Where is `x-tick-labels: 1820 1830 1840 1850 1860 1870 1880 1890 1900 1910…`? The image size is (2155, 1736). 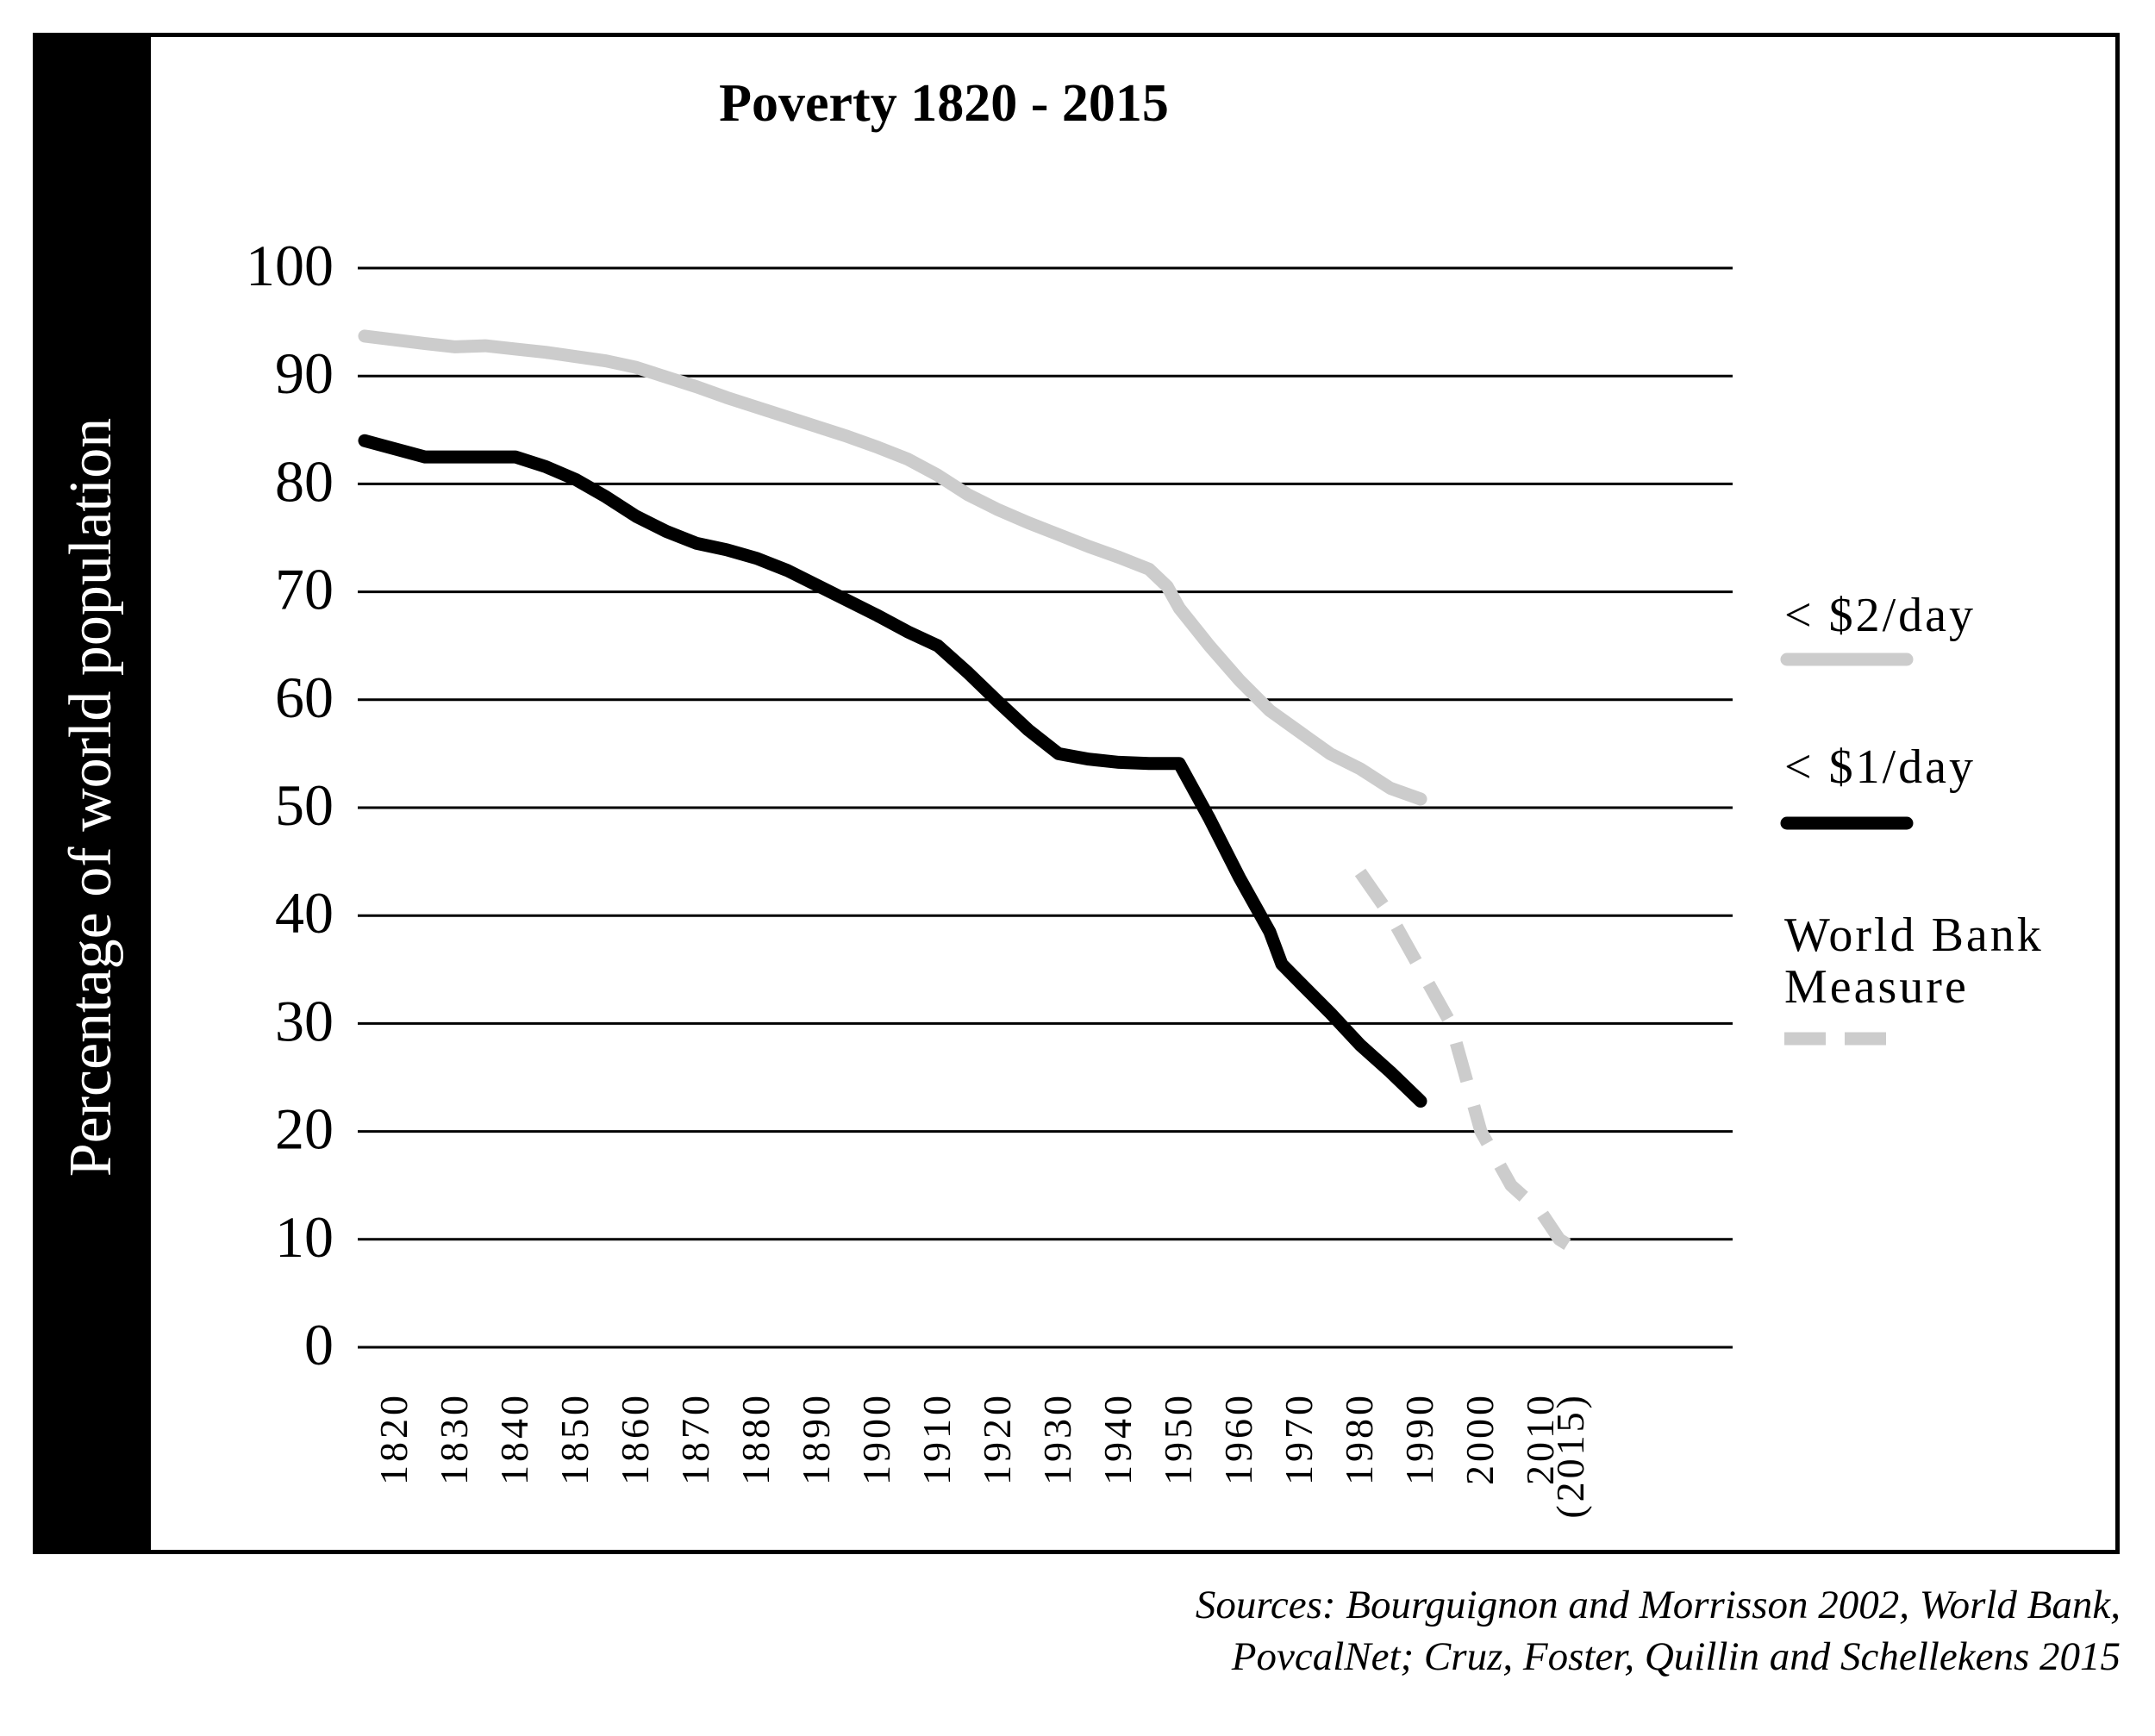 x-tick-labels: 1820 1830 1840 1850 1860 1870 1880 1890 1900 1910… is located at coordinates (982, 1455).